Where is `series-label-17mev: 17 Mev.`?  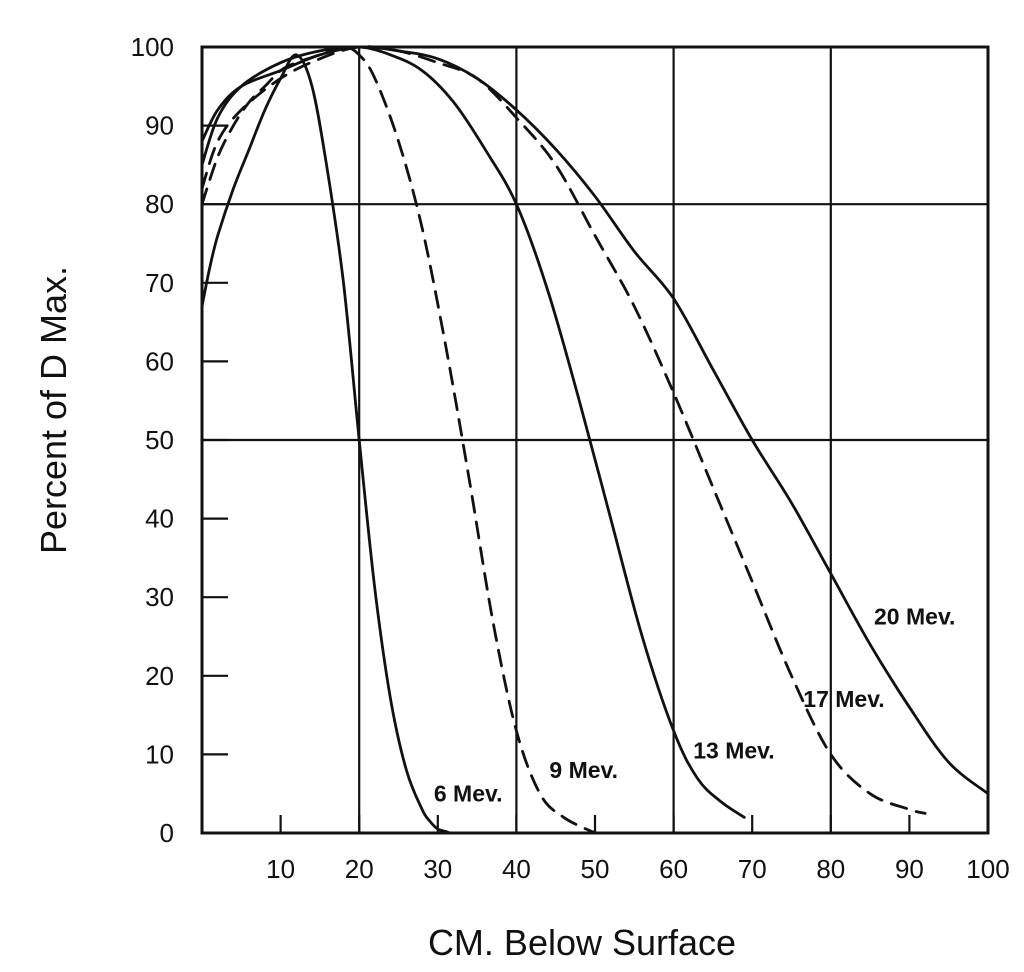 series-label-17mev: 17 Mev. is located at coordinates (843, 699).